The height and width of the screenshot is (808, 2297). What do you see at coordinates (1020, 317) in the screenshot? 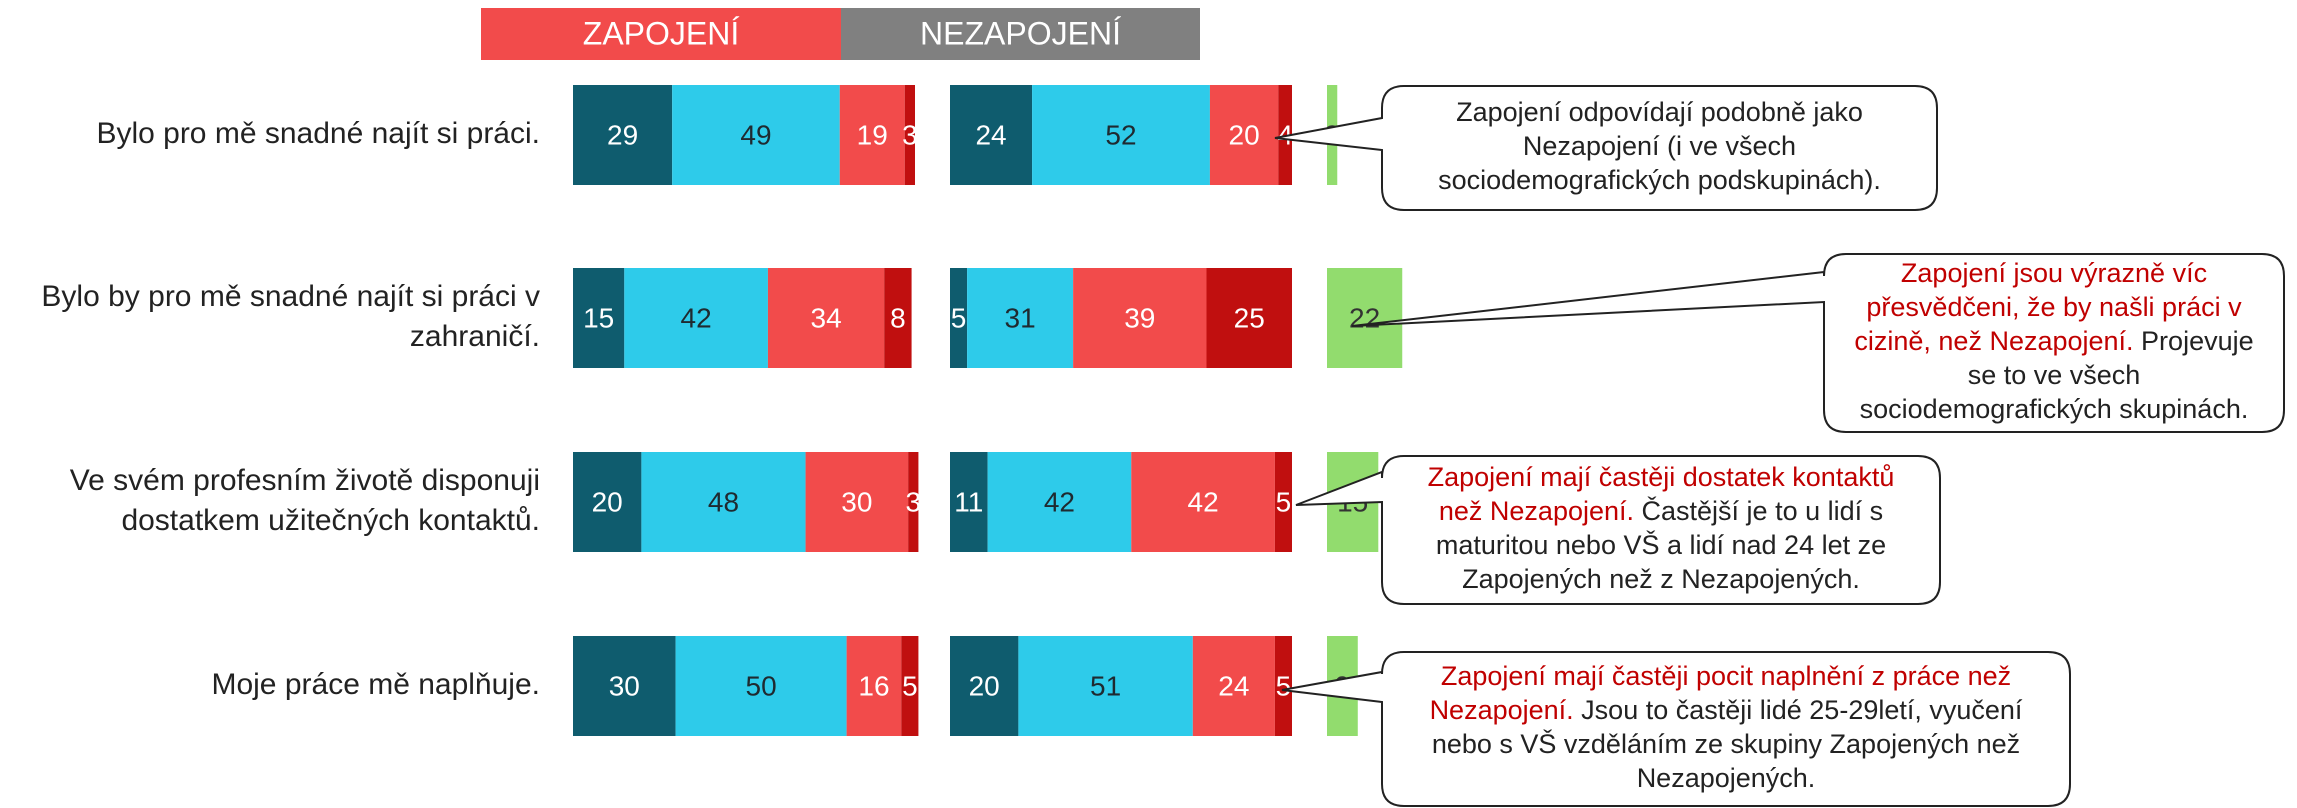
I see `bar-label: 31` at bounding box center [1020, 317].